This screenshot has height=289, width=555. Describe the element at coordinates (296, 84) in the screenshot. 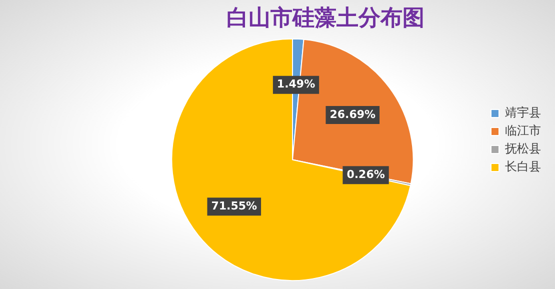

I see `data-label: 1.49%` at that location.